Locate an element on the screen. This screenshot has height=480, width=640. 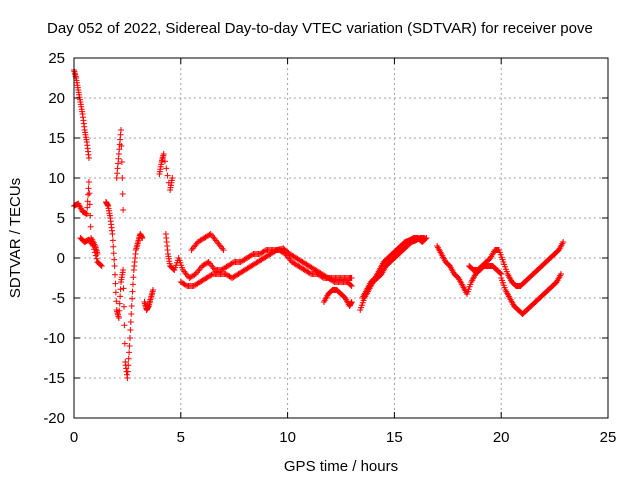
x-tick-label: 20 is located at coordinates (501, 437).